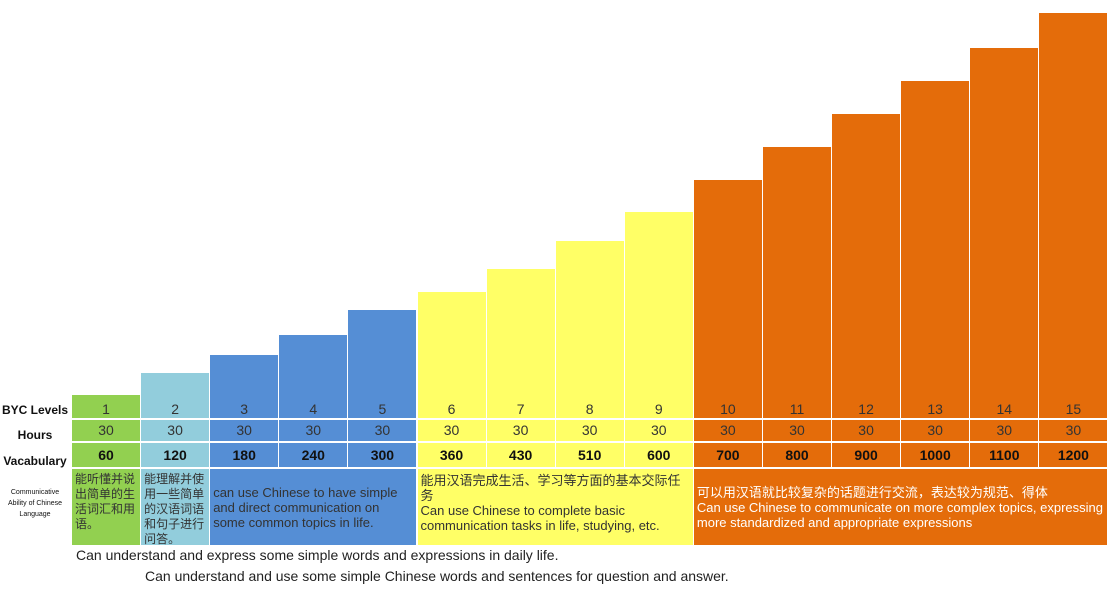  What do you see at coordinates (244, 455) in the screenshot?
I see `vocabulary-cell: 180` at bounding box center [244, 455].